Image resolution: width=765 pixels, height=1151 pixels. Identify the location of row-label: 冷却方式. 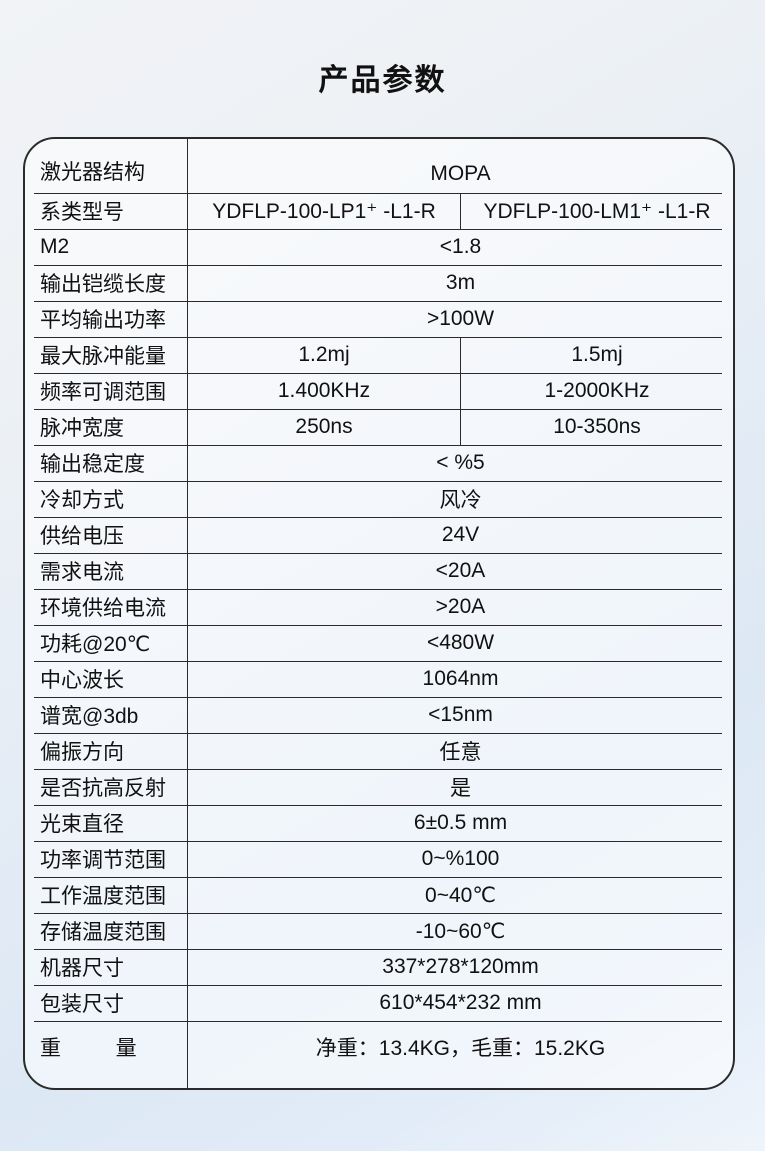
(106, 499).